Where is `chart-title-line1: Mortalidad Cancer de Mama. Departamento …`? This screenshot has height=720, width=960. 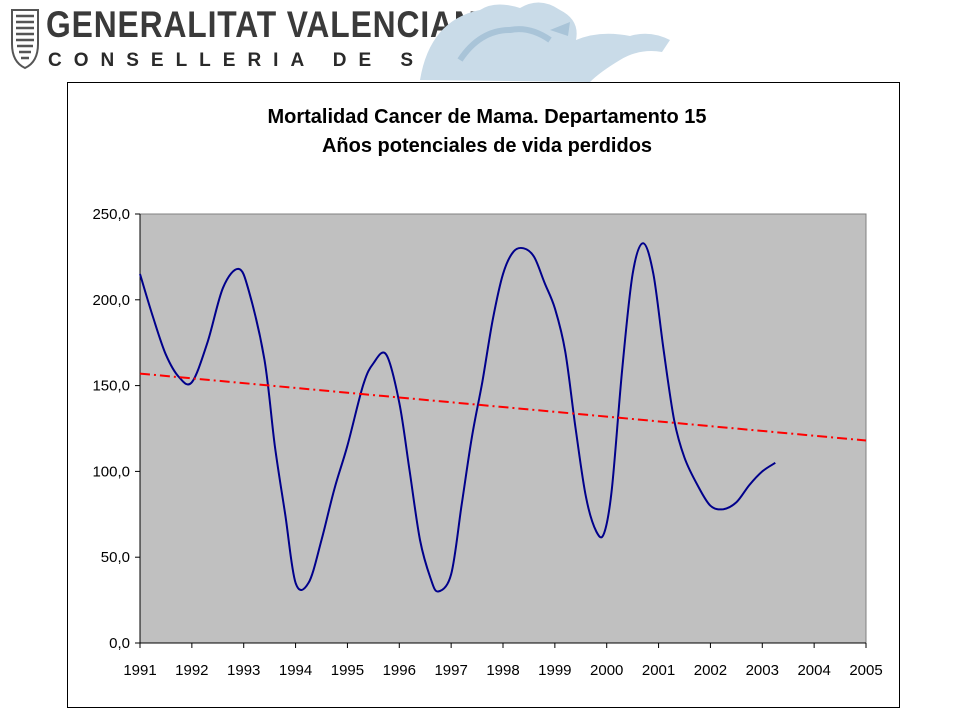
chart-title-line1: Mortalidad Cancer de Mama. Departamento … is located at coordinates (486, 117).